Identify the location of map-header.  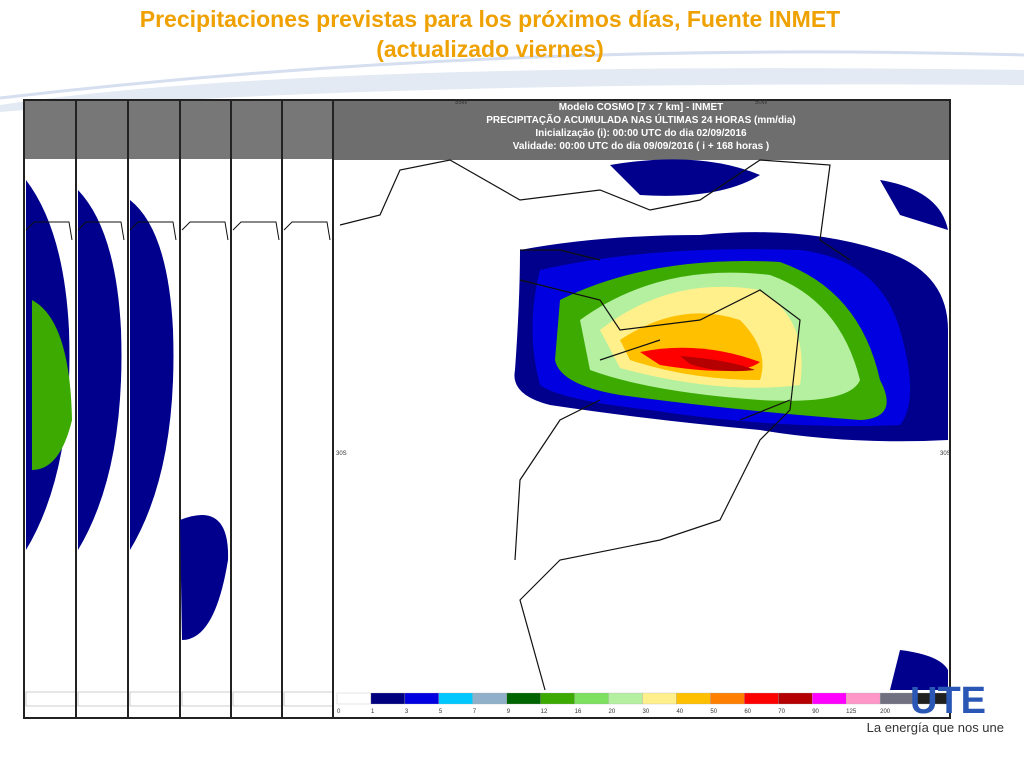
(641, 130).